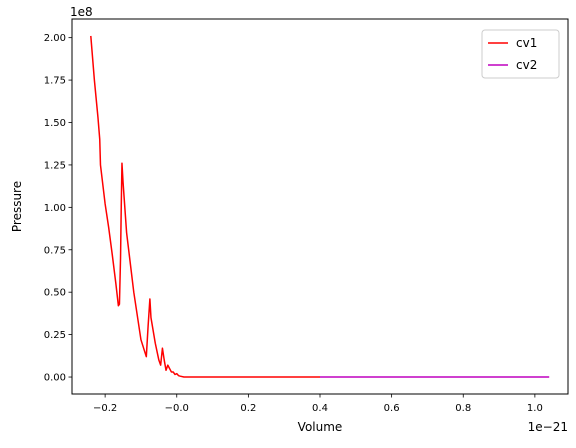 This screenshot has width=576, height=448. Describe the element at coordinates (81, 12) in the screenshot. I see `y-offset-label: 1e8` at that location.